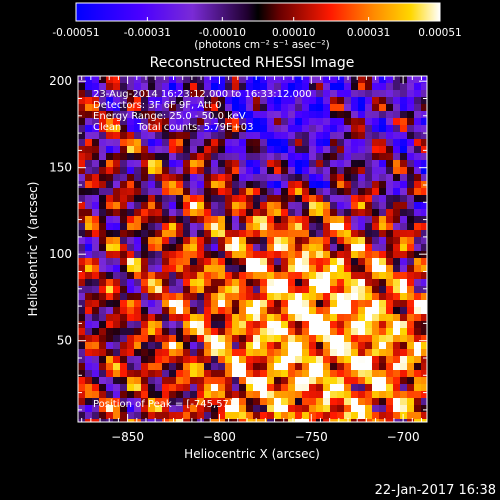  What do you see at coordinates (293, 33) in the screenshot?
I see `colorbar-tick-label: 0.00010` at bounding box center [293, 33].